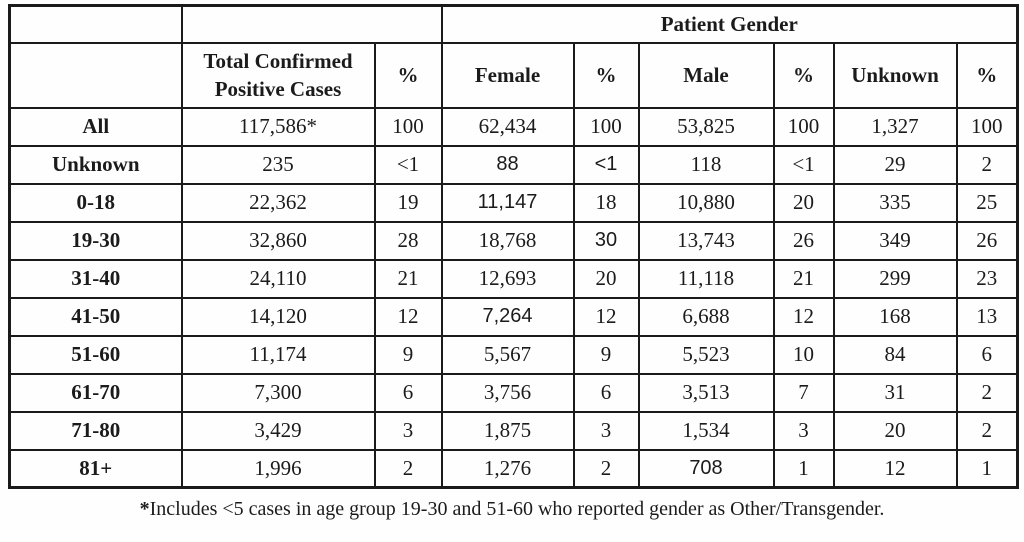  I want to click on male-cell: 10,880, so click(706, 202).